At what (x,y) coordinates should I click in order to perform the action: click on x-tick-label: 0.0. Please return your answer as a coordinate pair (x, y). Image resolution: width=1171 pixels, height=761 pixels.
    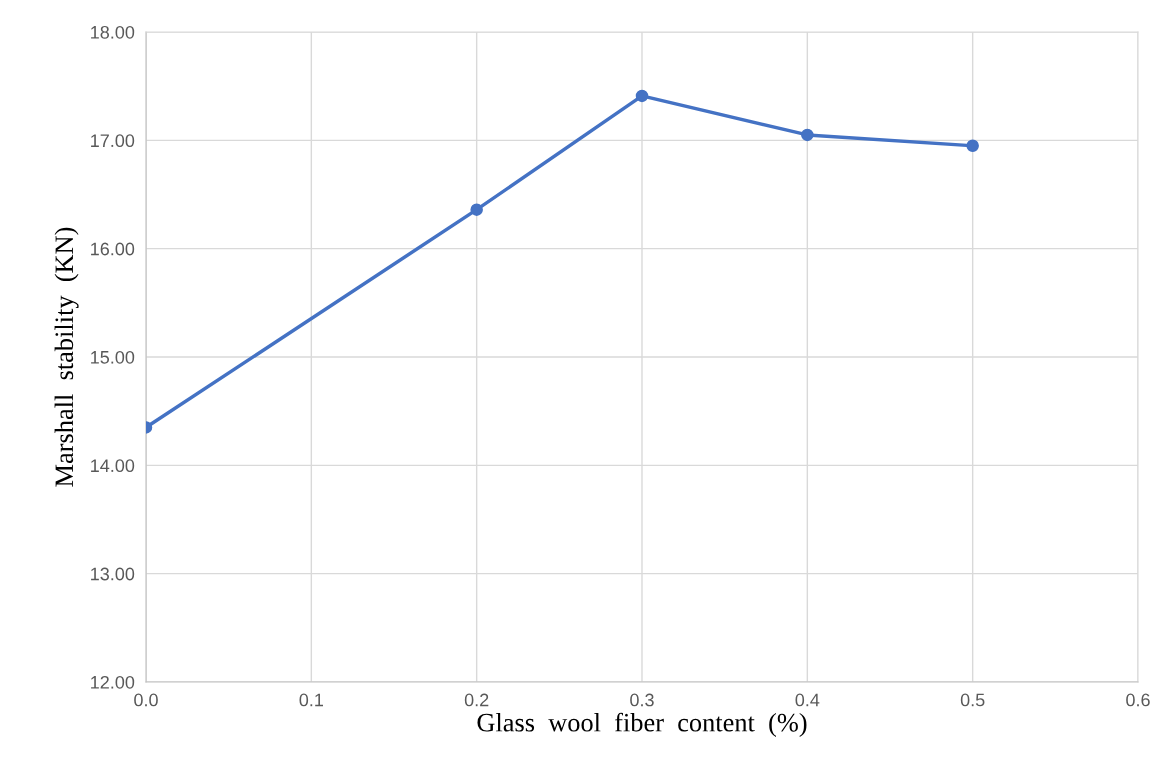
    Looking at the image, I should click on (146, 700).